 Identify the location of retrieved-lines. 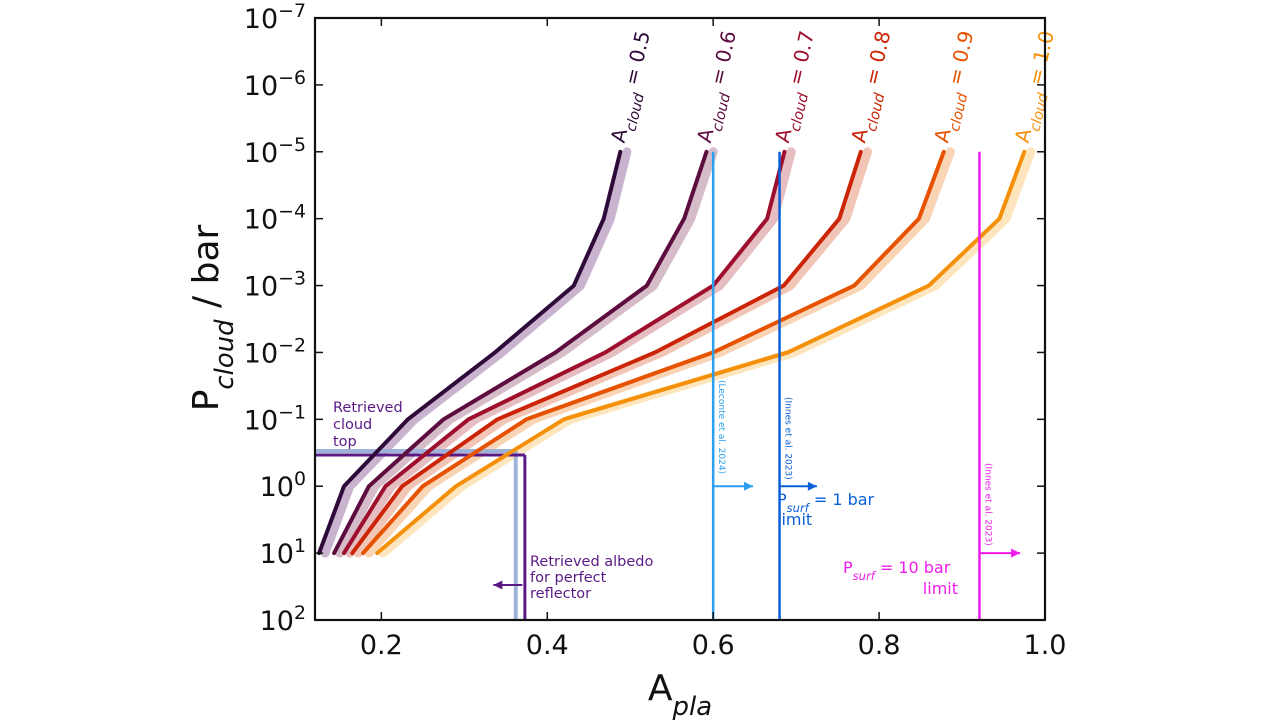
(421, 534).